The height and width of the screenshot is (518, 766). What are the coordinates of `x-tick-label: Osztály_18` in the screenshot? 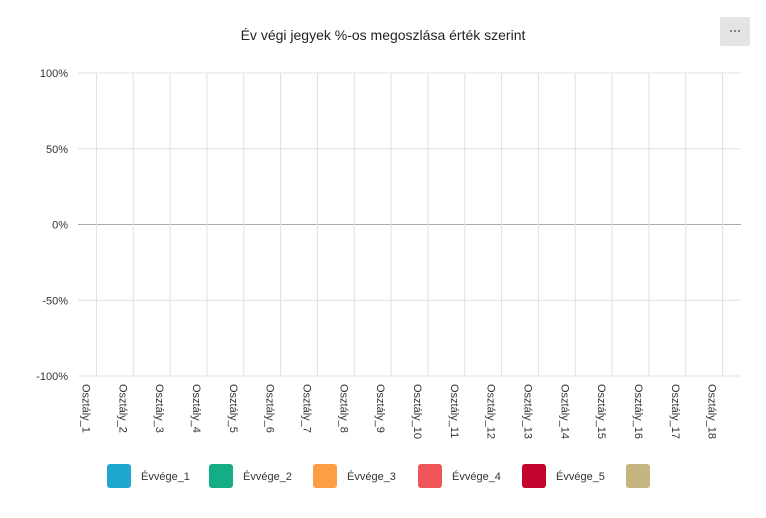 It's located at (712, 411).